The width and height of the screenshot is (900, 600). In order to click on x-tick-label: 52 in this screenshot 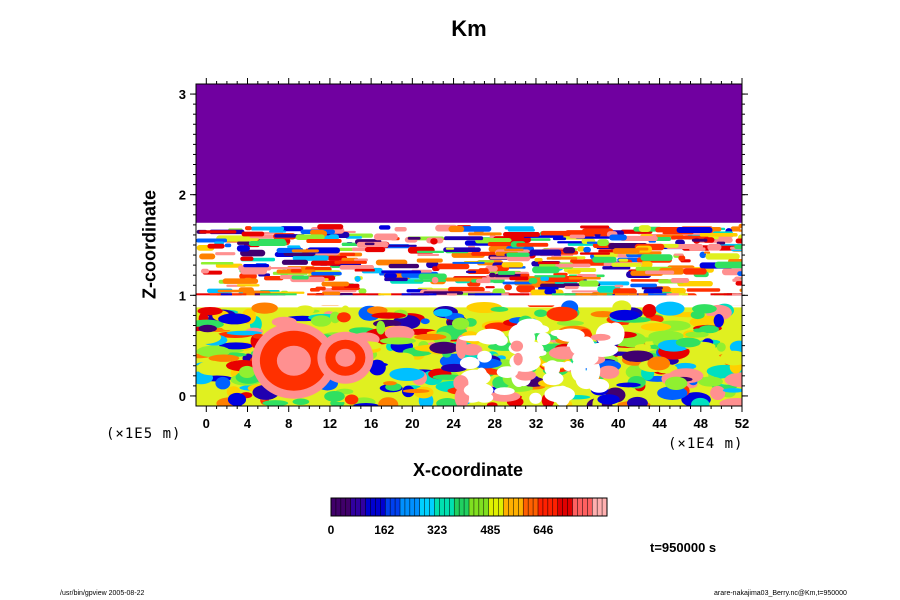, I will do `click(742, 423)`.